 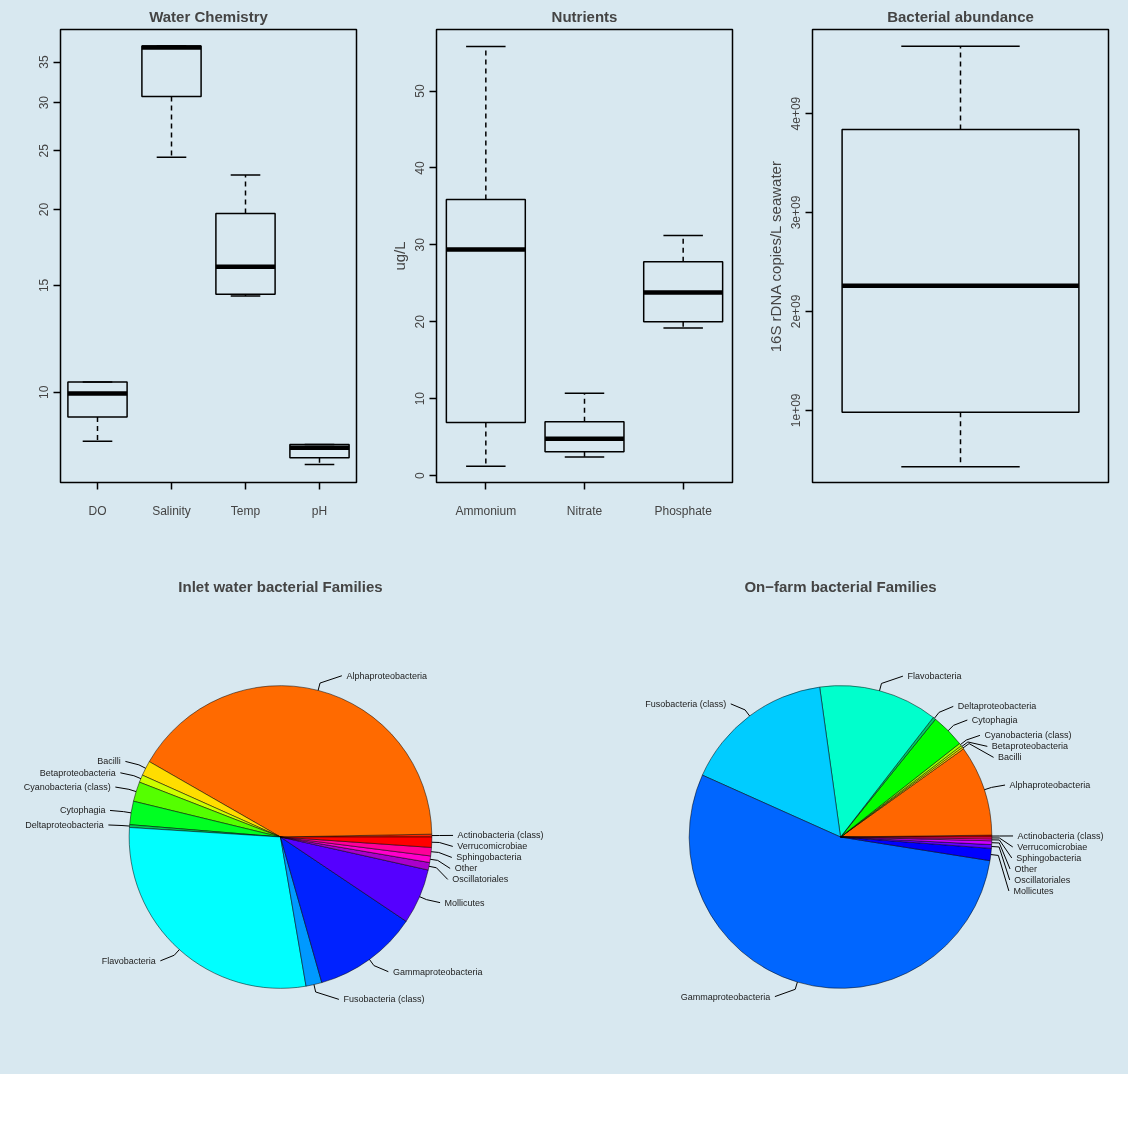 I want to click on y-axis-title: 16S rDNA copies/L seawater, so click(x=775, y=257).